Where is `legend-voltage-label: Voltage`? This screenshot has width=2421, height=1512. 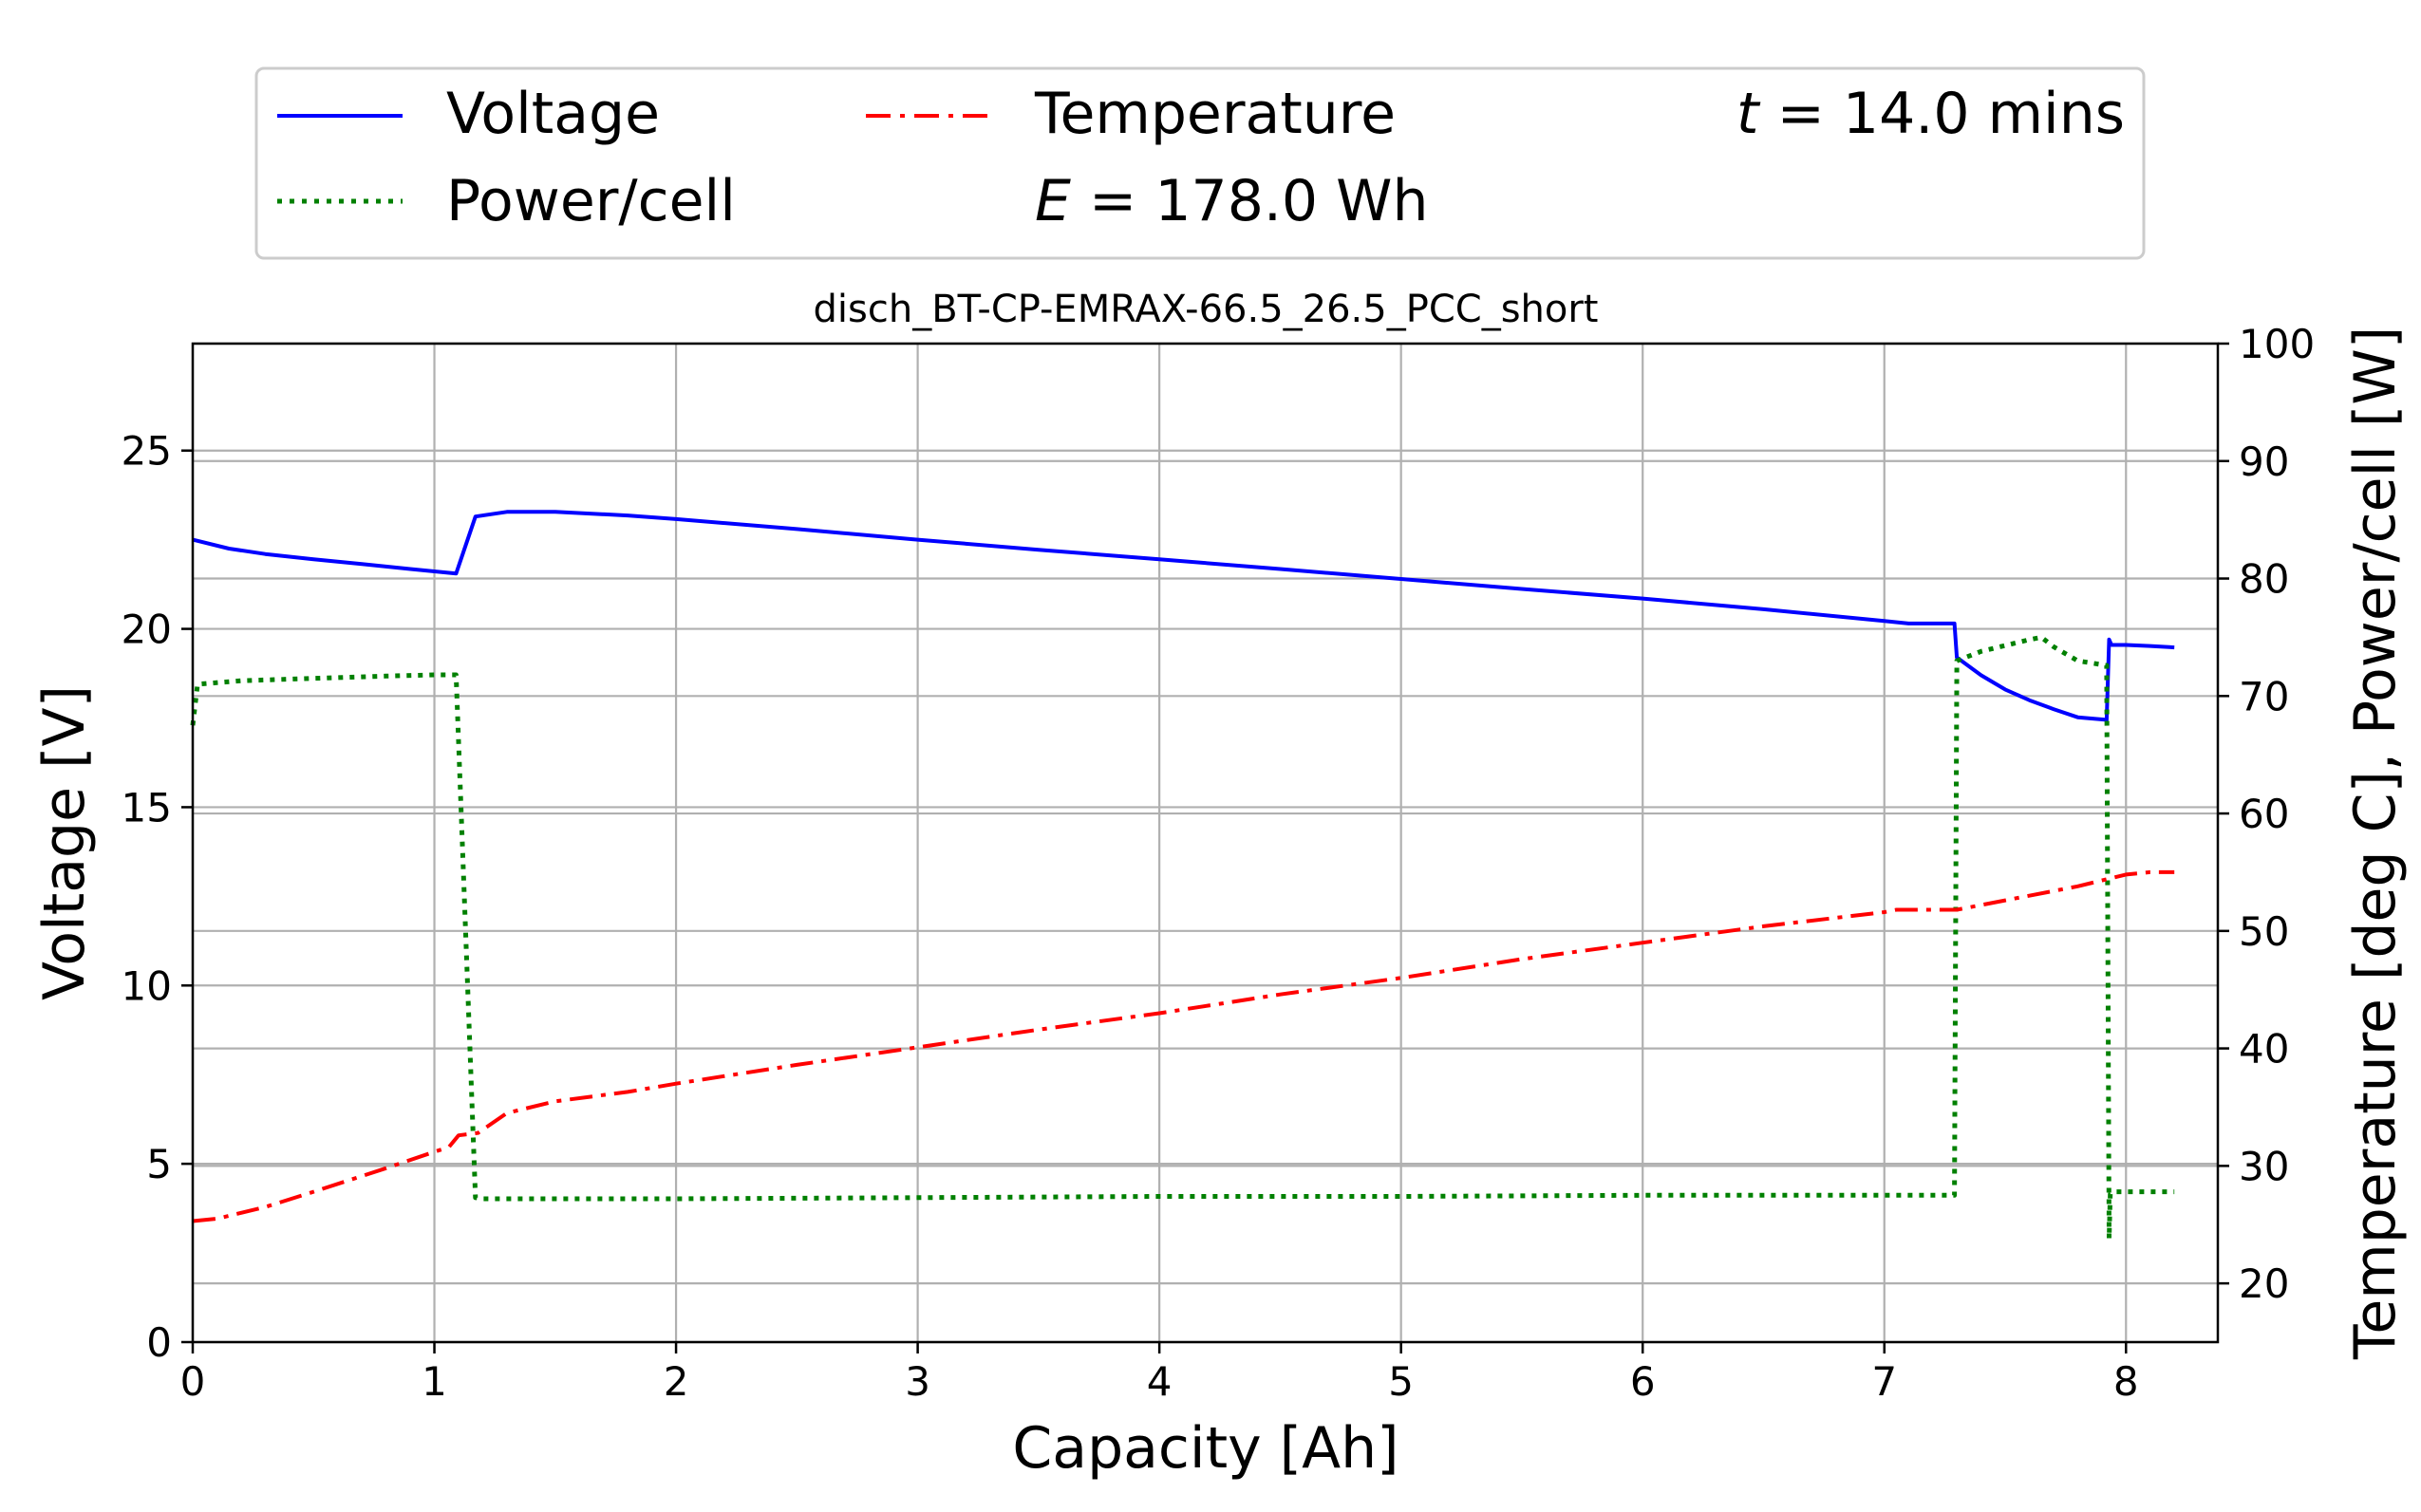 legend-voltage-label: Voltage is located at coordinates (553, 114).